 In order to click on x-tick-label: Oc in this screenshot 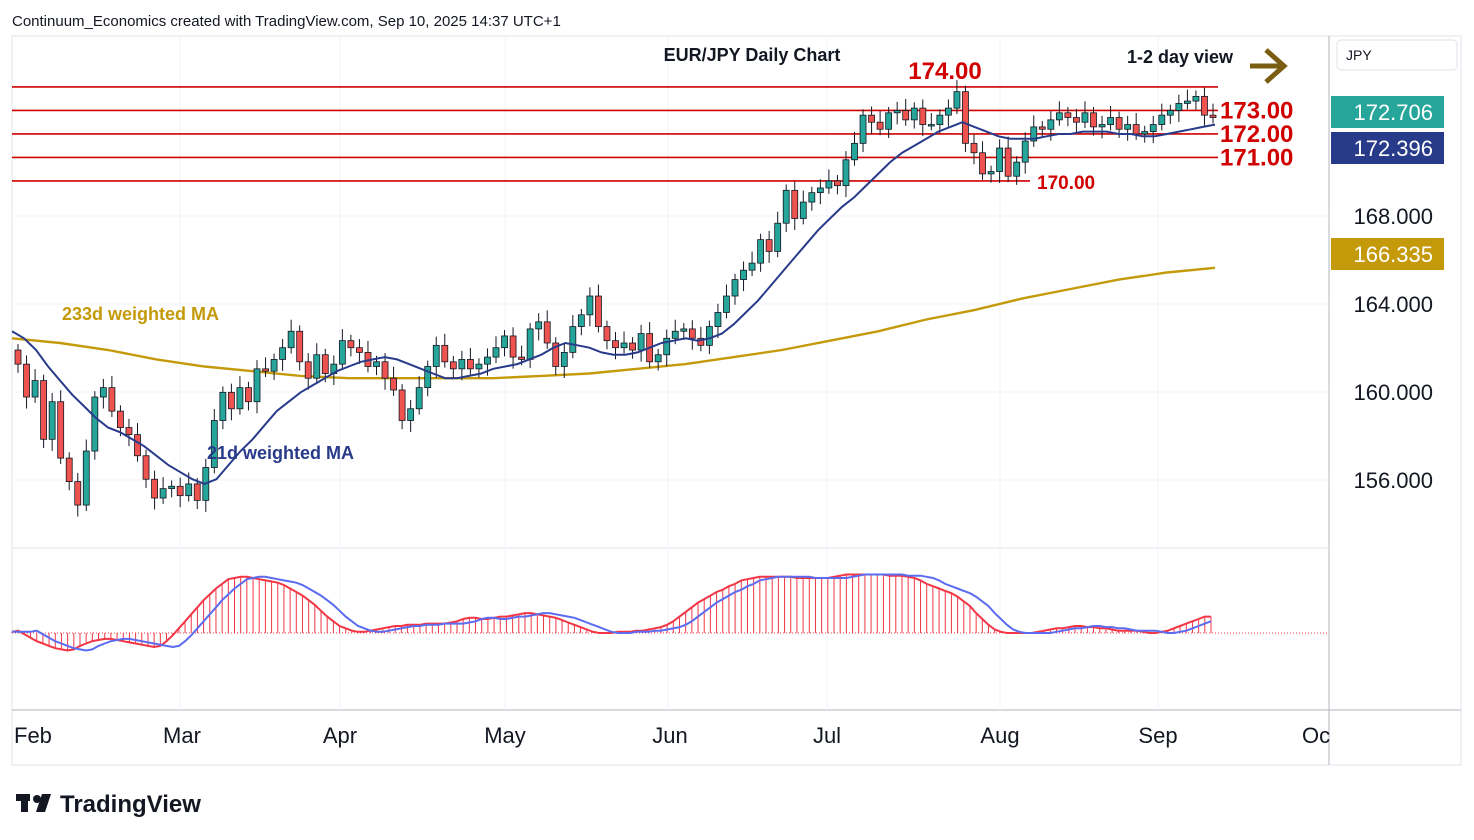, I will do `click(1316, 735)`.